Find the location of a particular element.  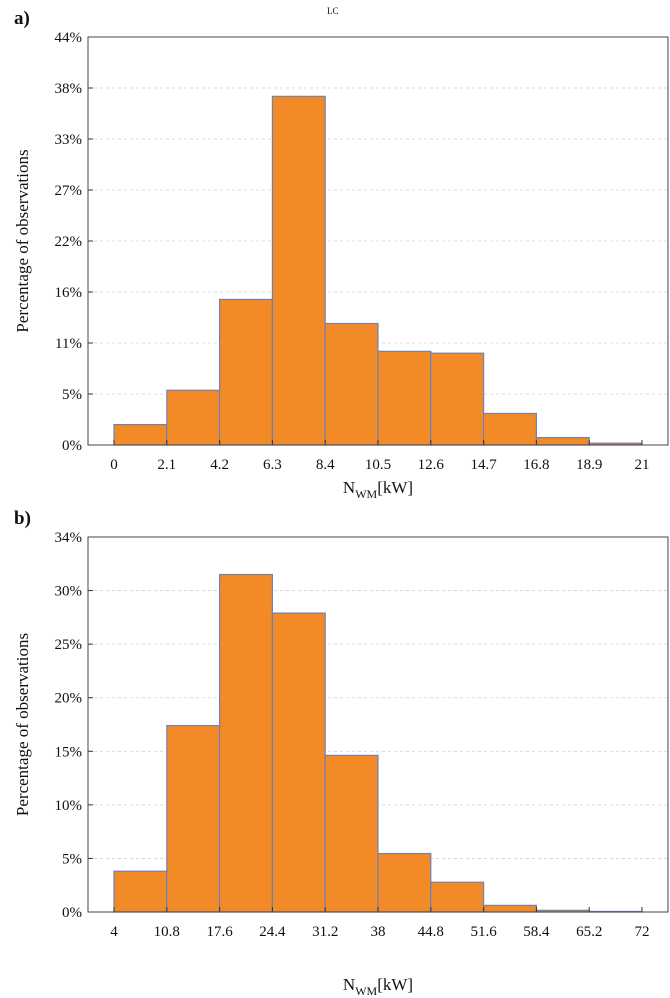

x-tick-label: 31.2 is located at coordinates (325, 932).